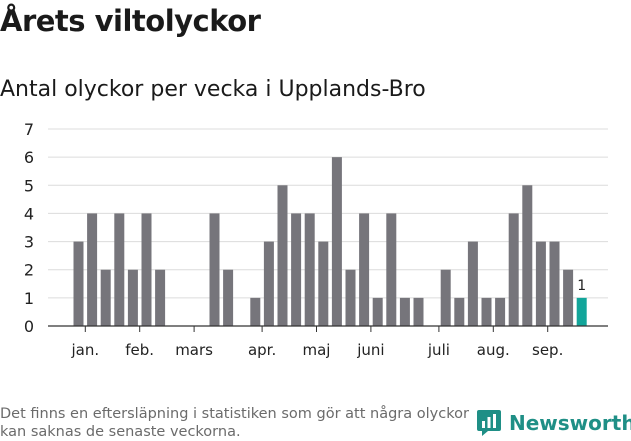 The height and width of the screenshot is (441, 631). Describe the element at coordinates (317, 350) in the screenshot. I see `month-label: maj` at that location.